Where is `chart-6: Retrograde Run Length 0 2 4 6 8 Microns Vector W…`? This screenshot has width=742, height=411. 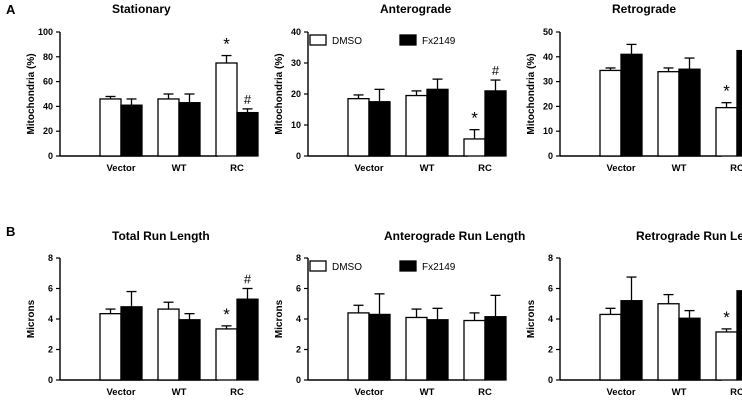
chart-6: Retrograde Run Length 0 2 4 6 8 Microns Vector W… is located at coordinates (634, 313).